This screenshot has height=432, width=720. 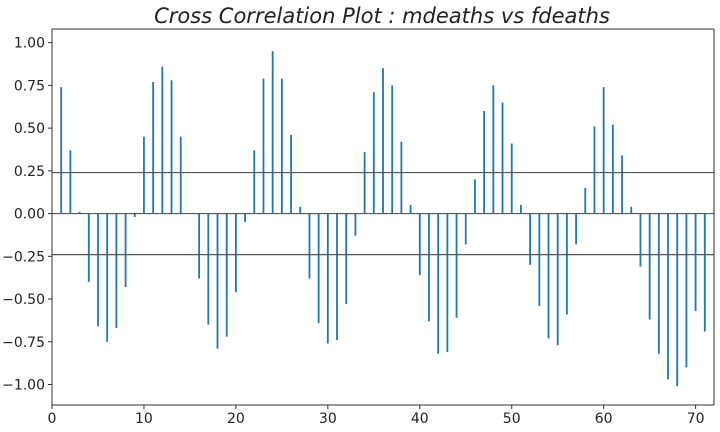 What do you see at coordinates (696, 419) in the screenshot?
I see `x-tick-label: 70` at bounding box center [696, 419].